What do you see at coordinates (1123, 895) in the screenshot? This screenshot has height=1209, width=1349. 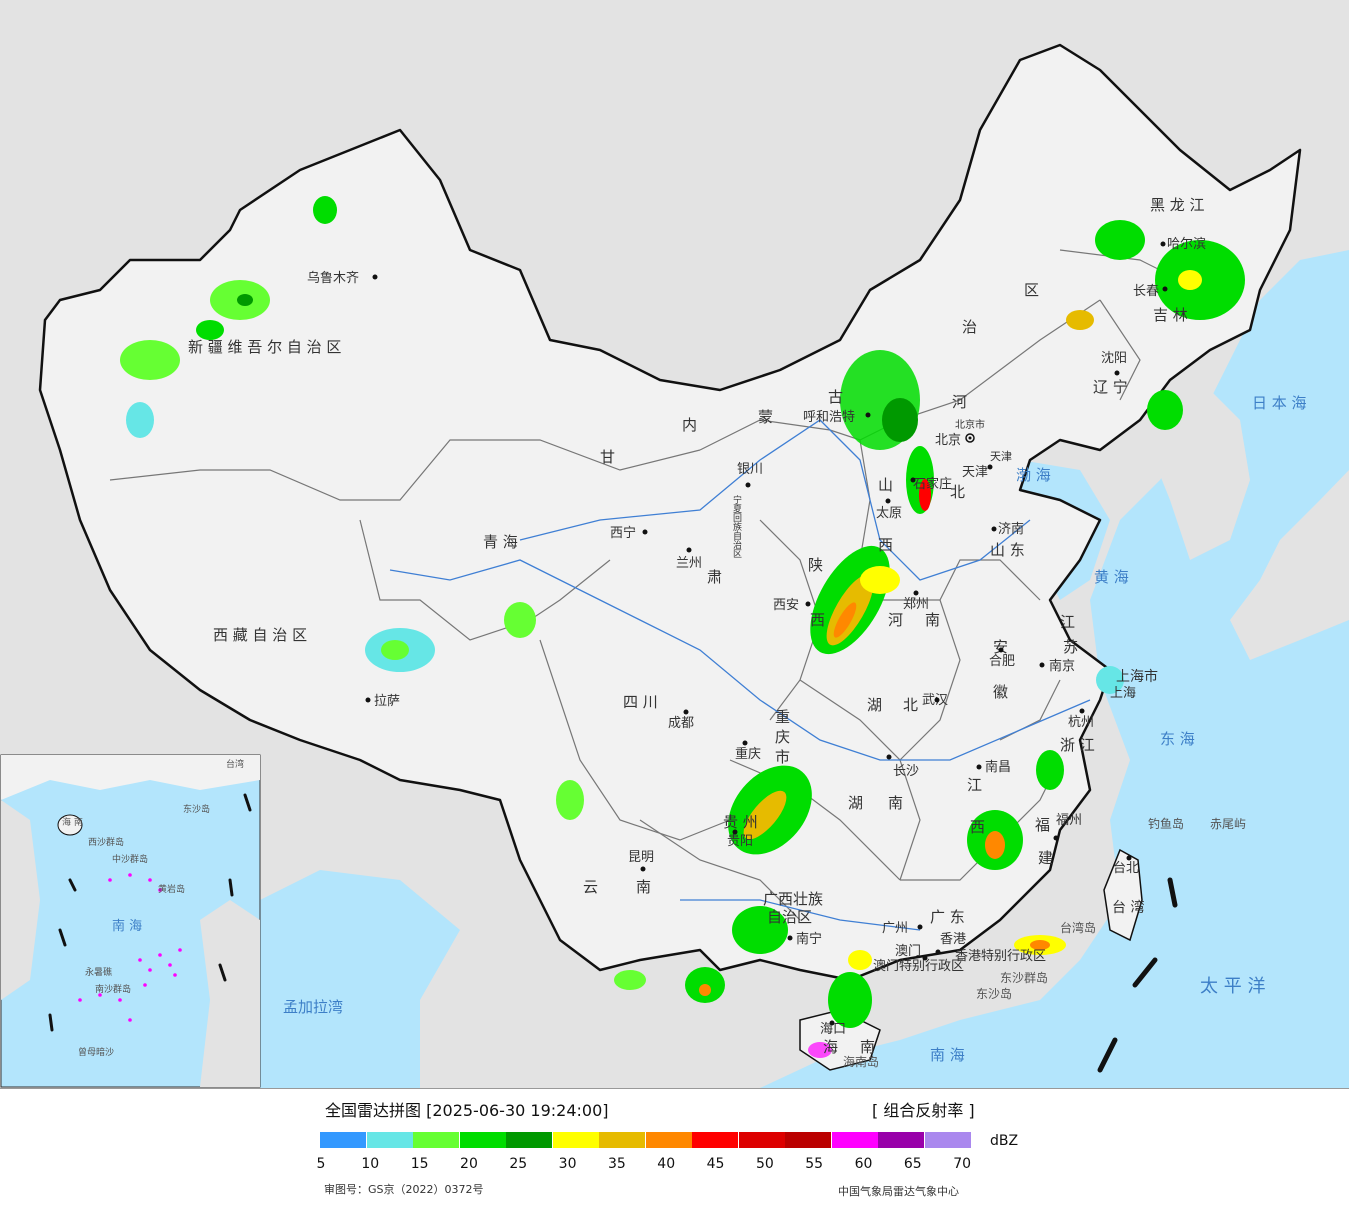 I see `taiwan-land` at bounding box center [1123, 895].